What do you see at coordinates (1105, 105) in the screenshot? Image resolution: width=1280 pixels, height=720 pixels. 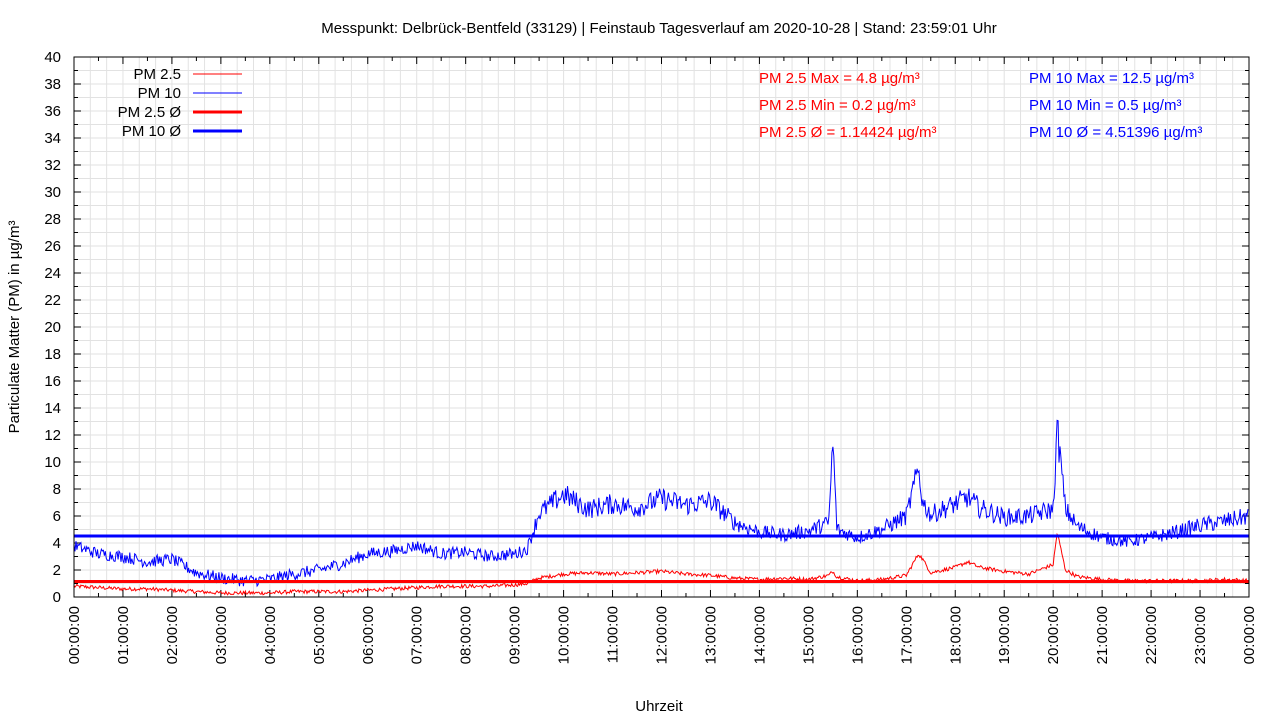 I see `pm10-min-annotation: PM 10 Min = 0.5 µg/m³` at bounding box center [1105, 105].